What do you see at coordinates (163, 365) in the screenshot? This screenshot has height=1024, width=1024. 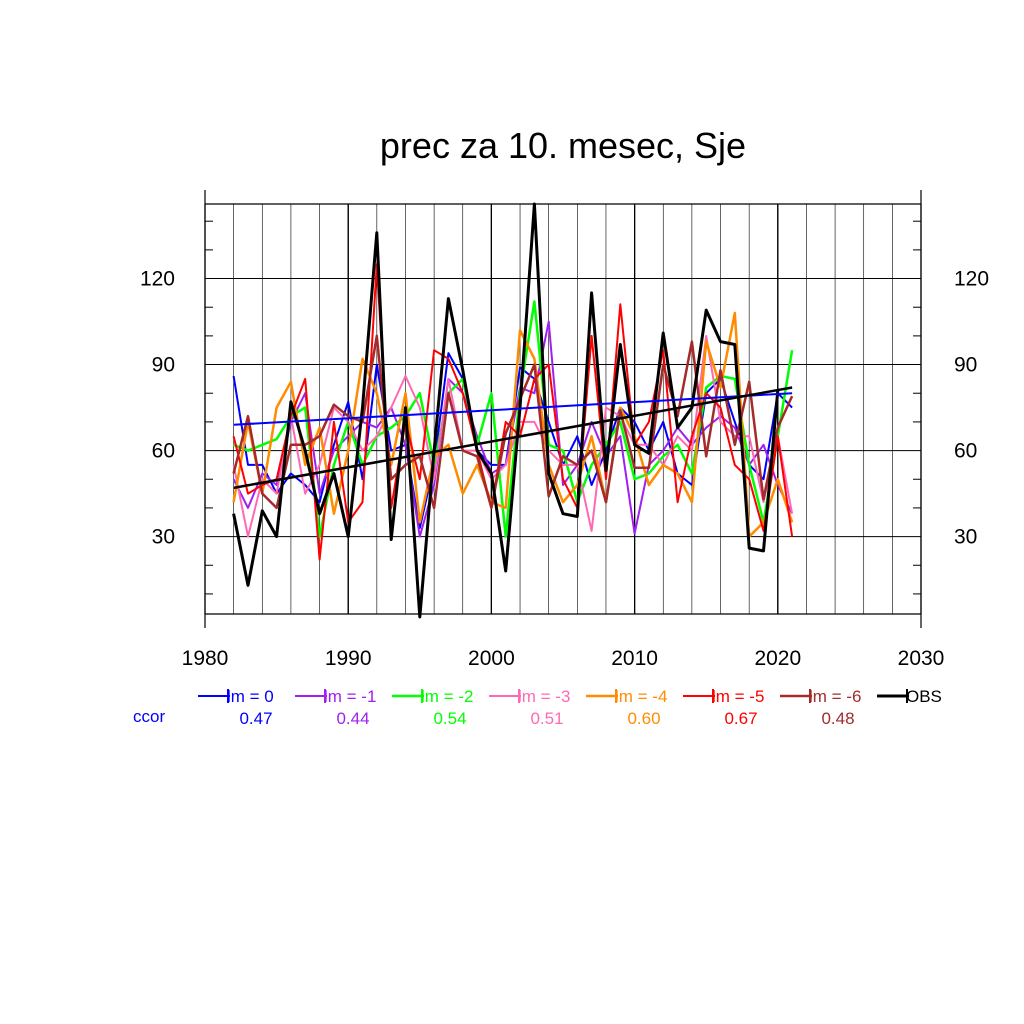 I see `y-tick-label-left: 90` at bounding box center [163, 365].